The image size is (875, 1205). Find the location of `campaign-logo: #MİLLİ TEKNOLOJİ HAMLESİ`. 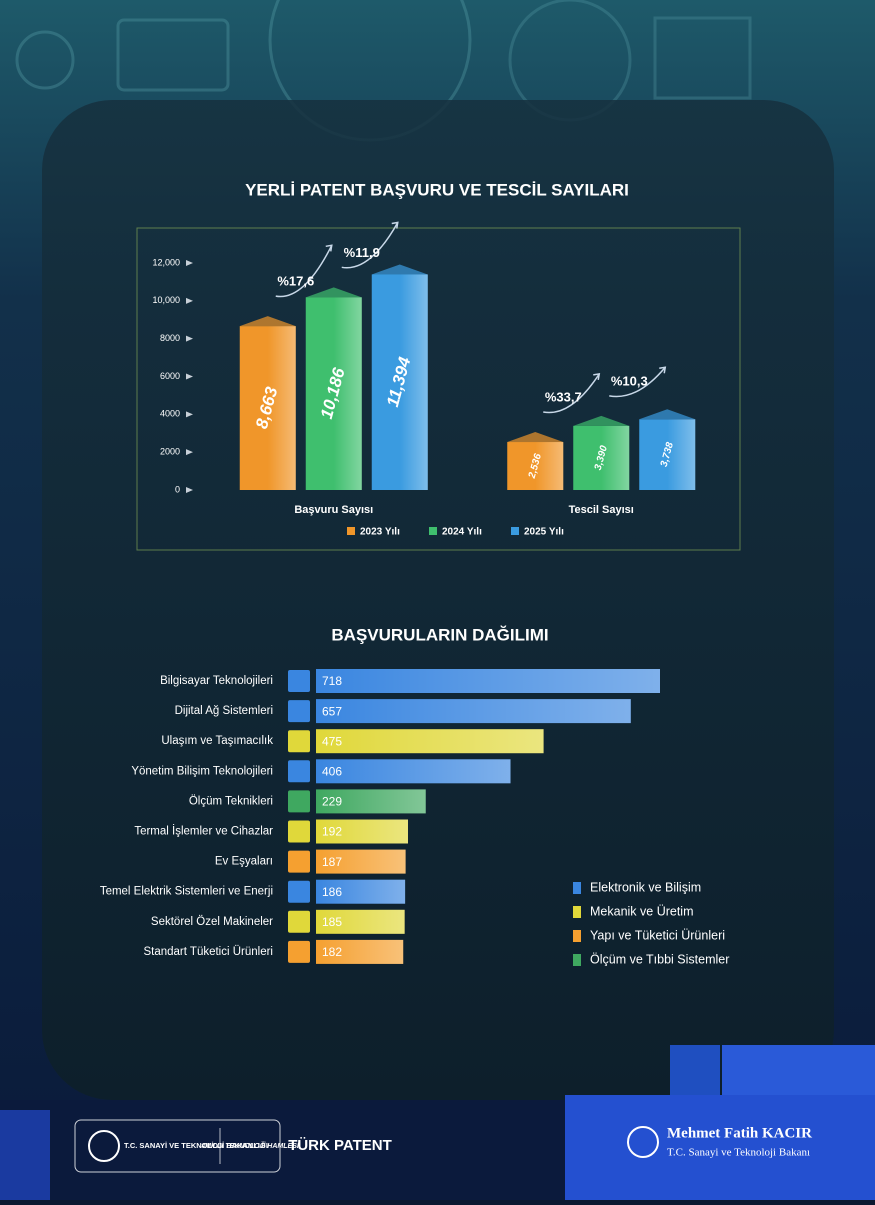

campaign-logo: #MİLLİ TEKNOLOJİ HAMLESİ is located at coordinates (250, 1146).